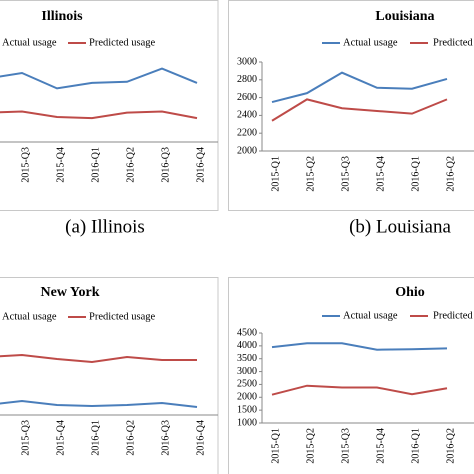 The width and height of the screenshot is (474, 474). What do you see at coordinates (247, 132) in the screenshot?
I see `y-tick-label: 2200` at bounding box center [247, 132].